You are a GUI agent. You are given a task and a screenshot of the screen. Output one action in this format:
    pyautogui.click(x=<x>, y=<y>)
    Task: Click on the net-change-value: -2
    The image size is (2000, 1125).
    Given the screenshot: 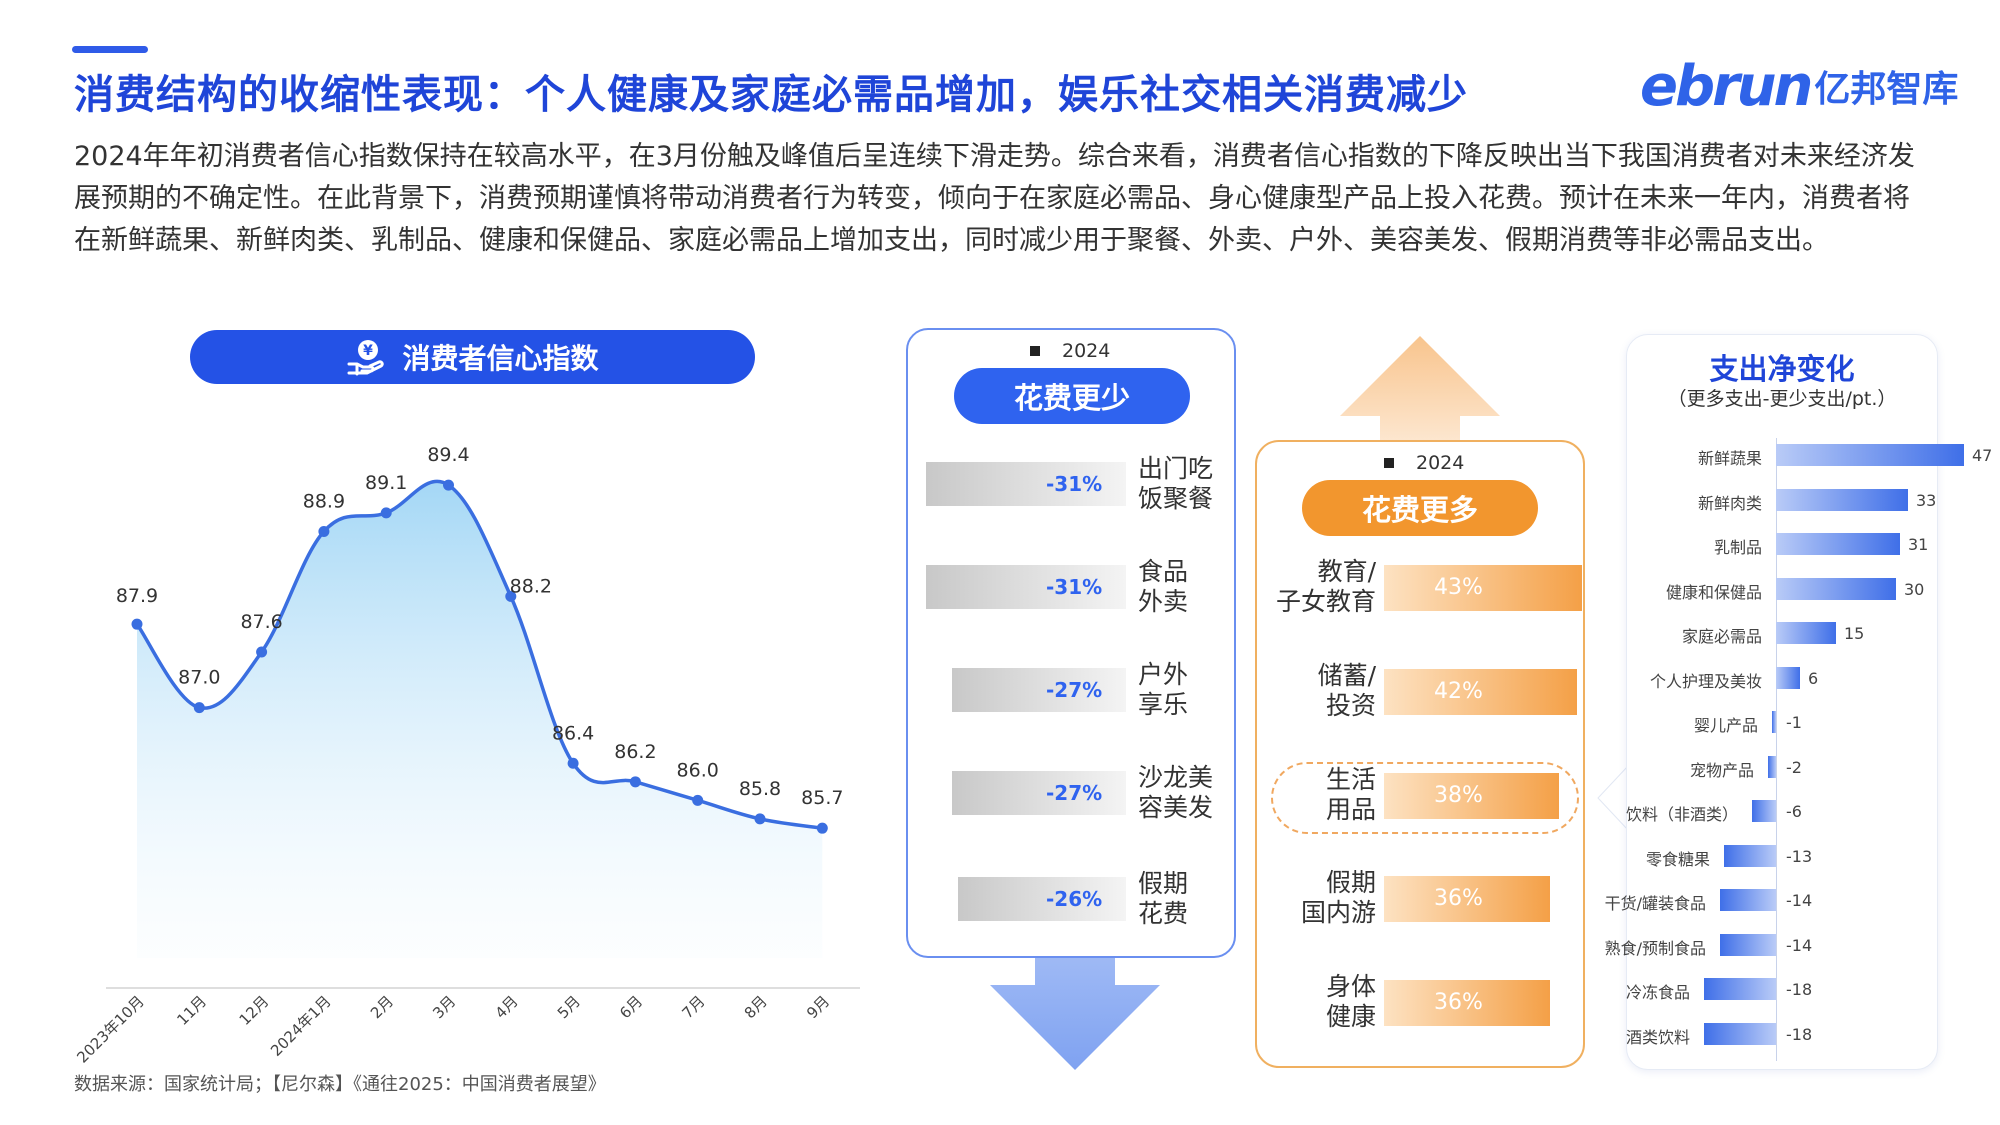 What is the action you would take?
    pyautogui.click(x=1794, y=767)
    